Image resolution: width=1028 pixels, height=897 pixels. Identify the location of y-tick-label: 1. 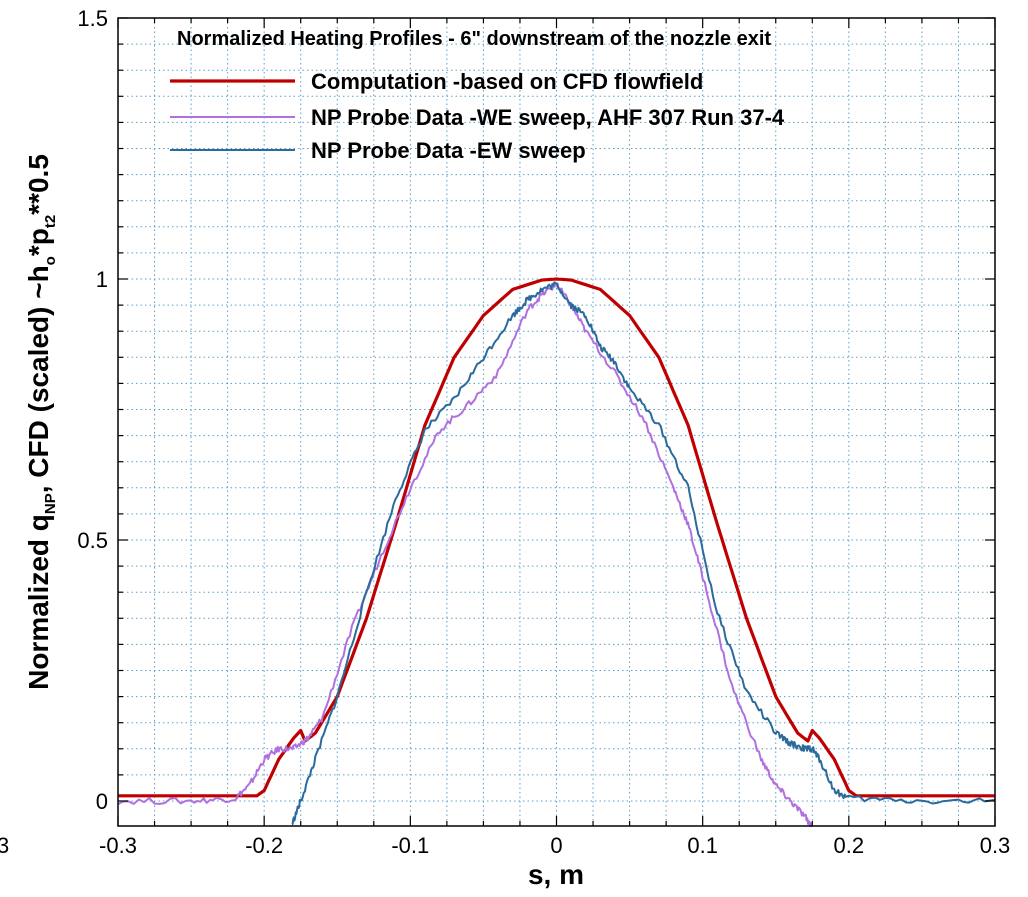
(102, 279).